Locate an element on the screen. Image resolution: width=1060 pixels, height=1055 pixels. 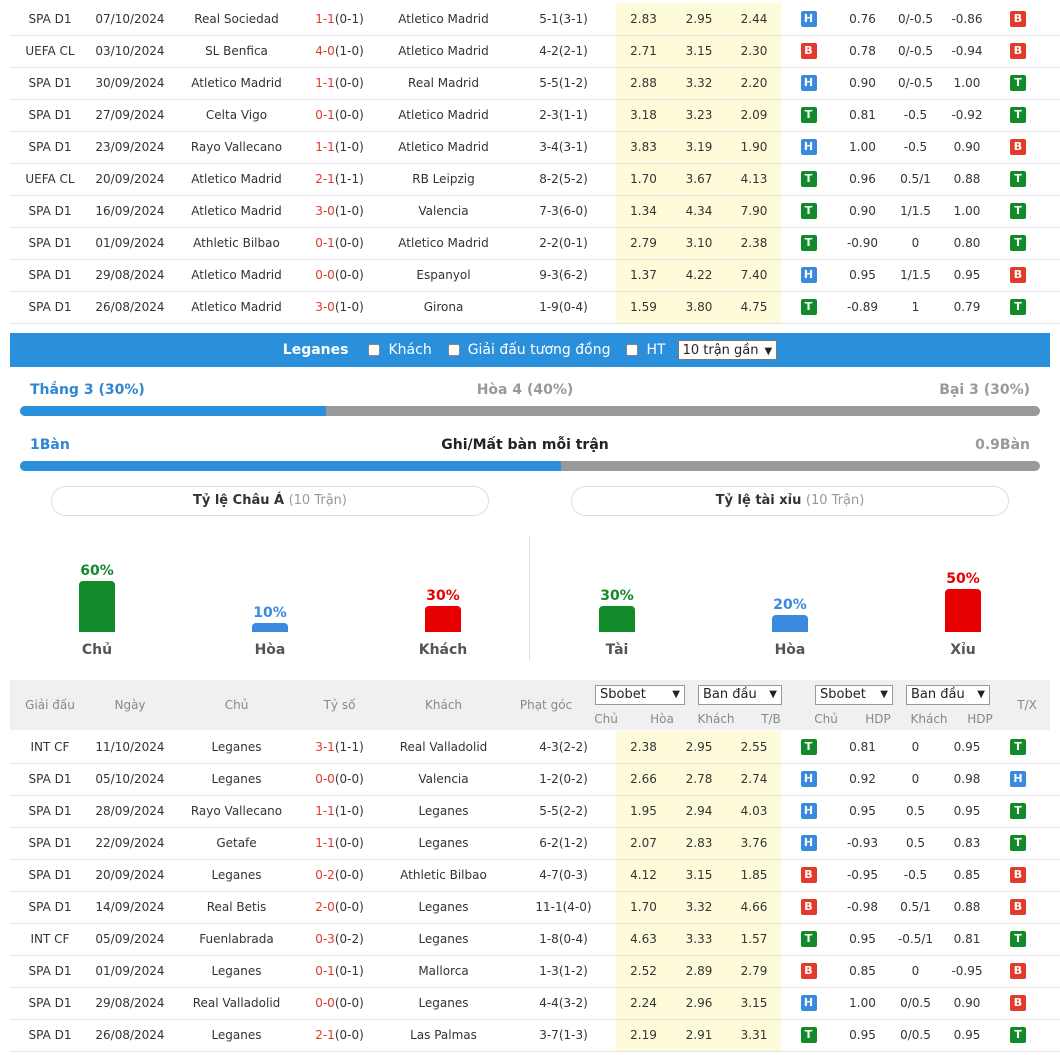
full-time-score: 4-0 is located at coordinates (325, 51).